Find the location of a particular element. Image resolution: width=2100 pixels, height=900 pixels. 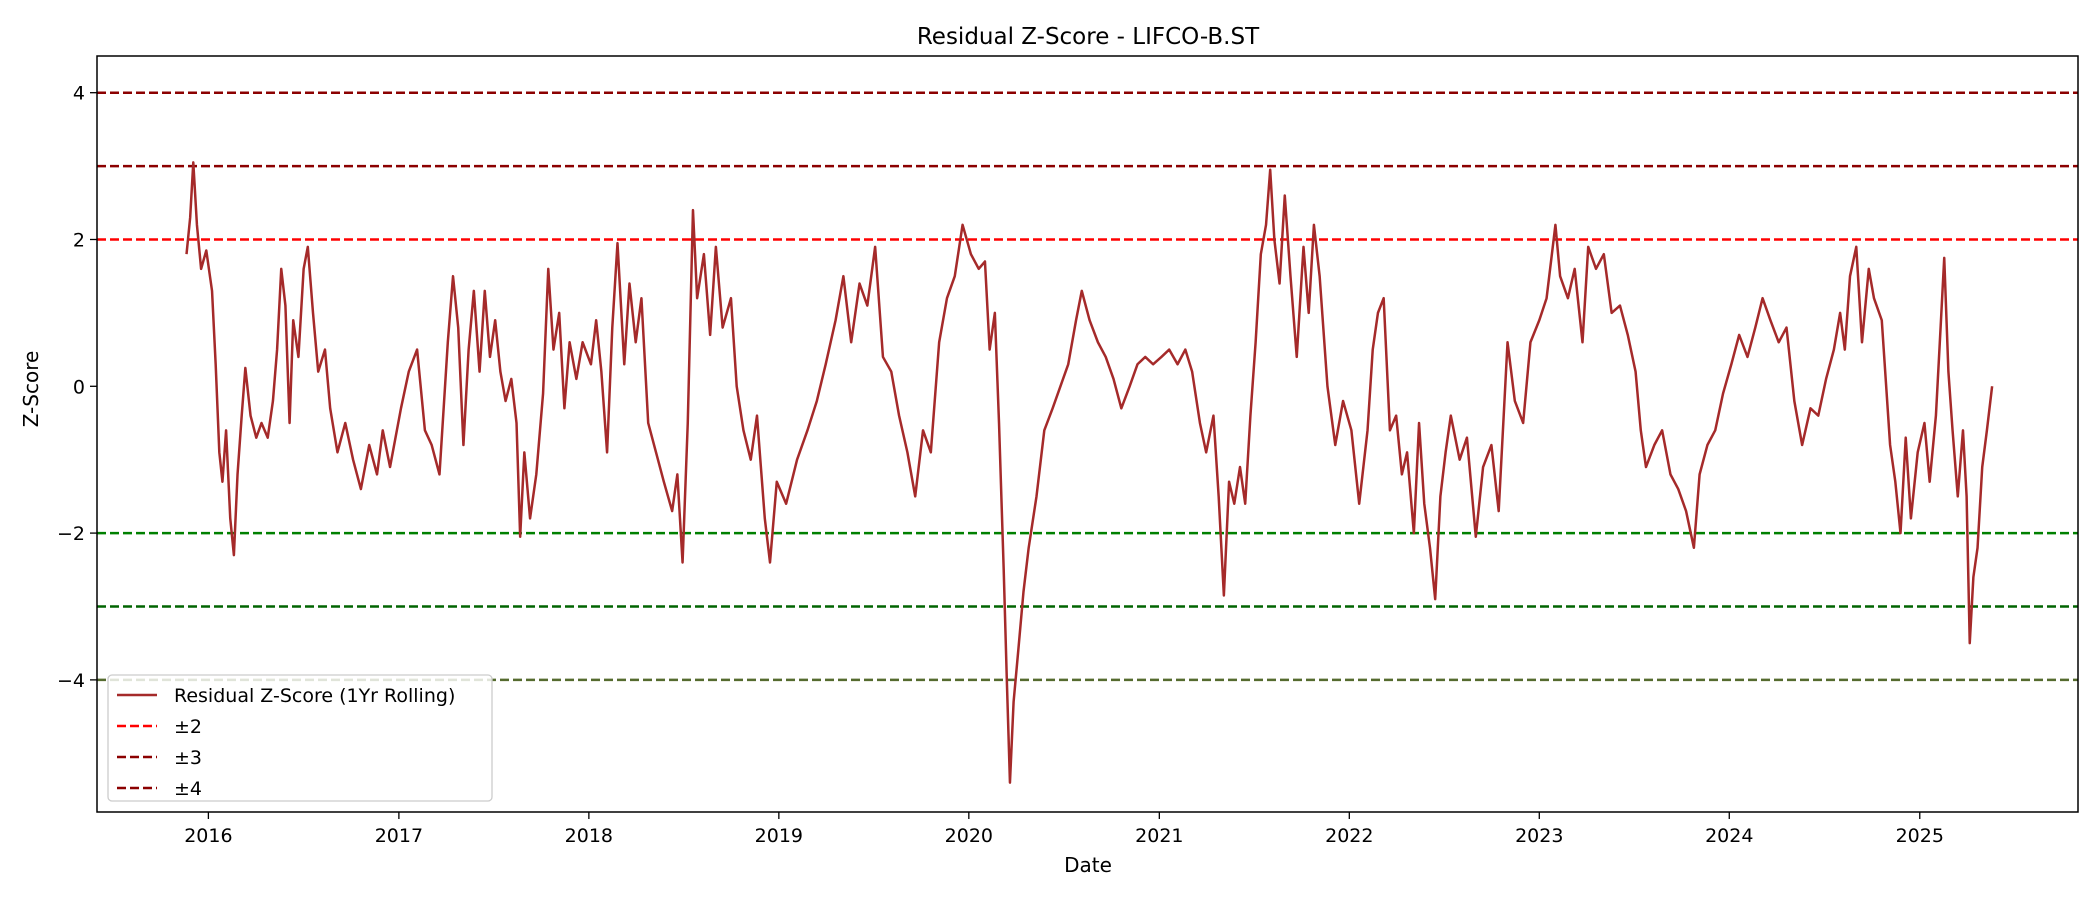

legend-label: ±2 is located at coordinates (188, 727).